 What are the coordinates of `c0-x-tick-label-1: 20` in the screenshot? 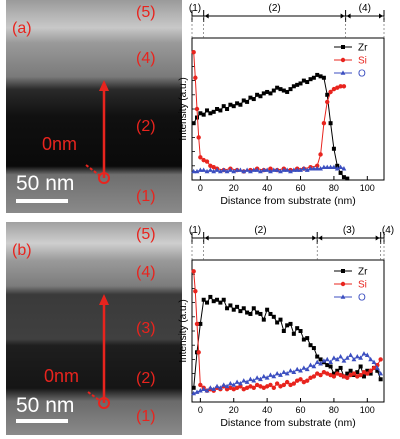 It's located at (234, 188).